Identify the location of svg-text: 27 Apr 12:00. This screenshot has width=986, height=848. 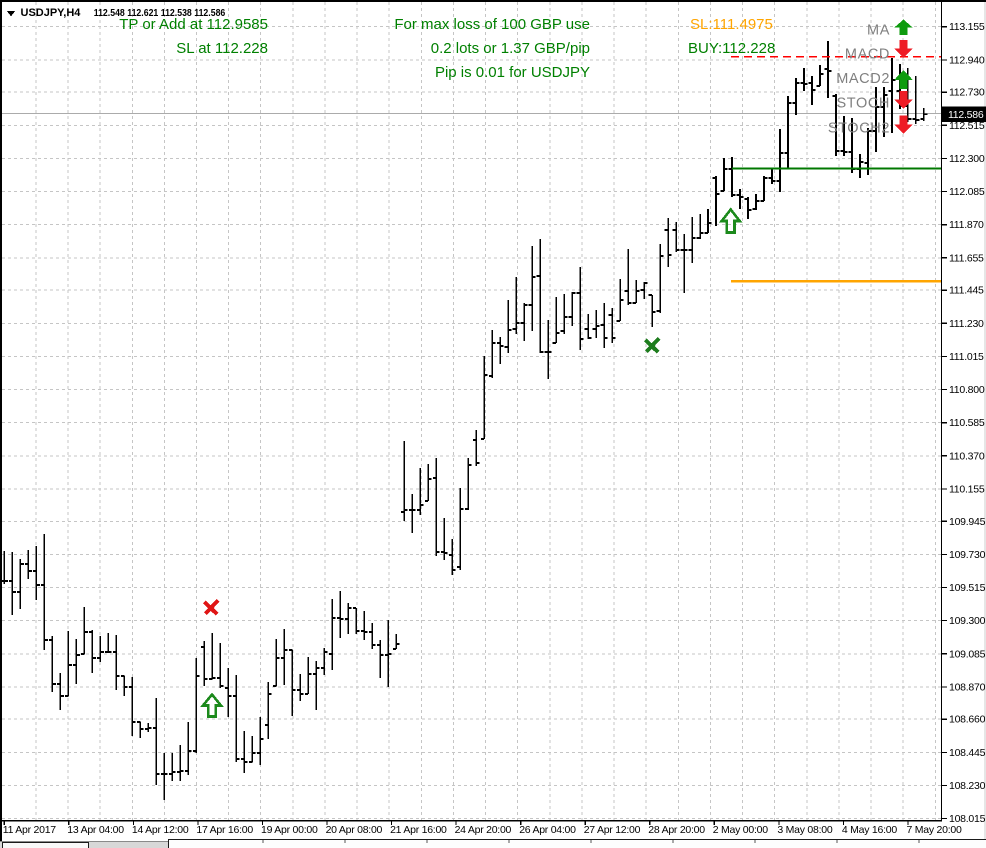
(612, 830).